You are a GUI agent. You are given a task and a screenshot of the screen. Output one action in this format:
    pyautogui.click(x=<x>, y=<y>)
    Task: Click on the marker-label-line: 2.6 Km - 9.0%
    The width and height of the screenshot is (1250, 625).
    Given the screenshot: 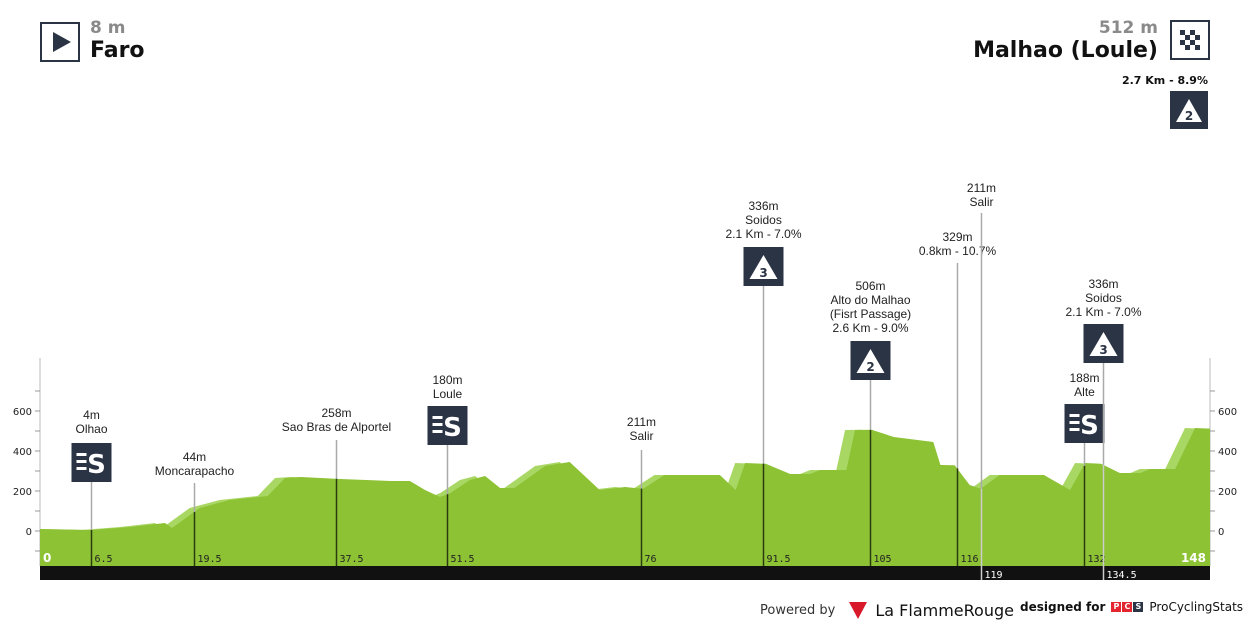 What is the action you would take?
    pyautogui.click(x=870, y=328)
    